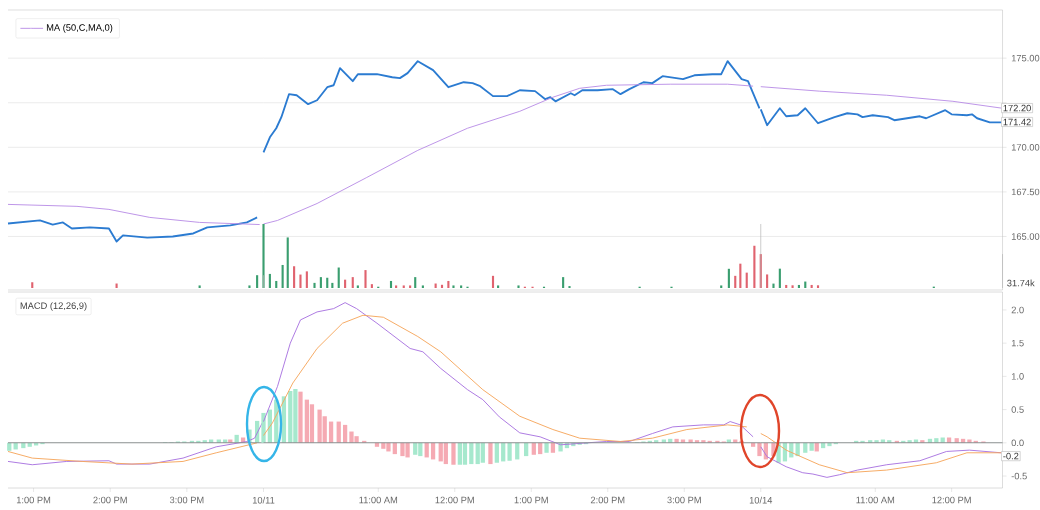 Image resolution: width=1040 pixels, height=510 pixels. I want to click on y-tick-label: 1.0, so click(1017, 376).